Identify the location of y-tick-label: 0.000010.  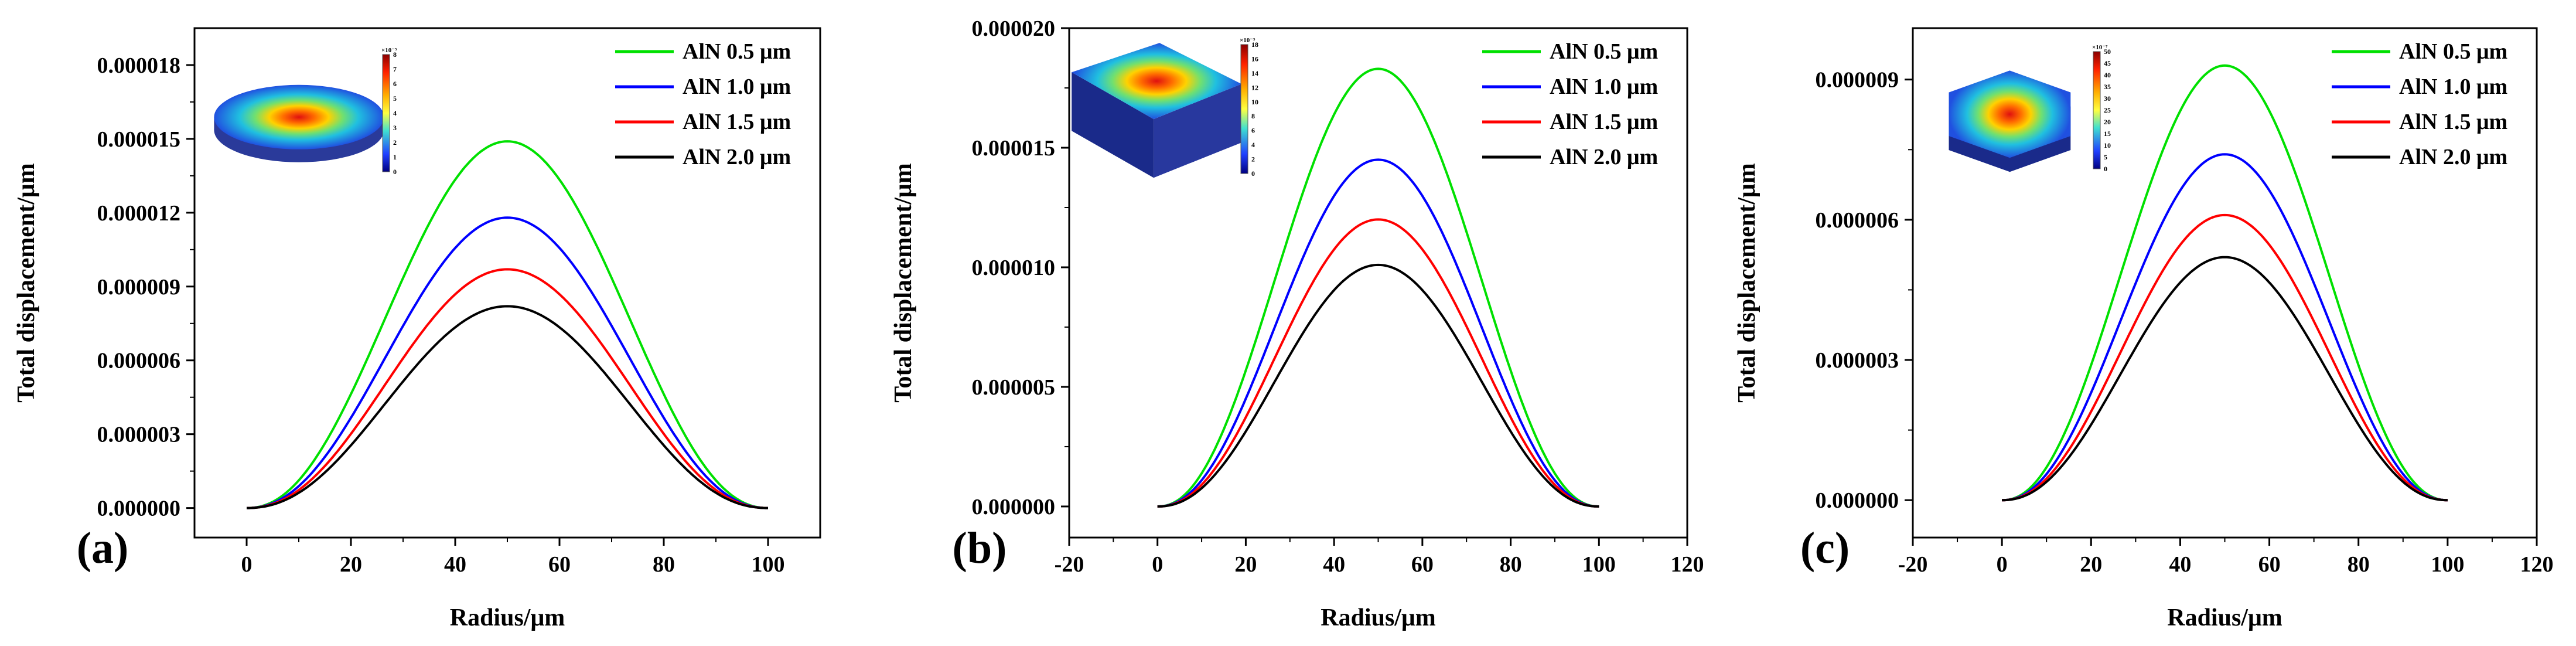
(1014, 268).